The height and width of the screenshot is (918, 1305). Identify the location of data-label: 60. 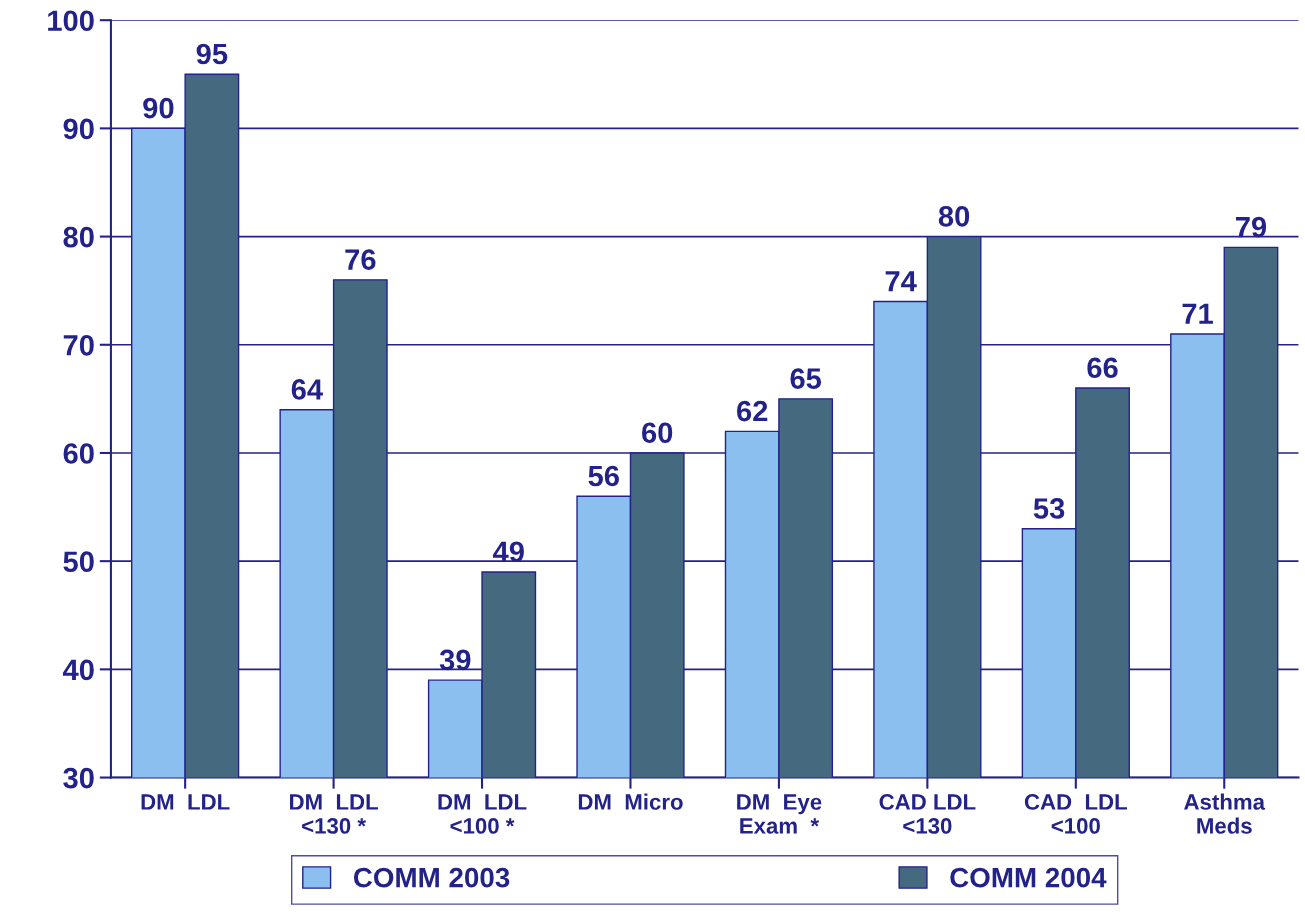
(657, 433).